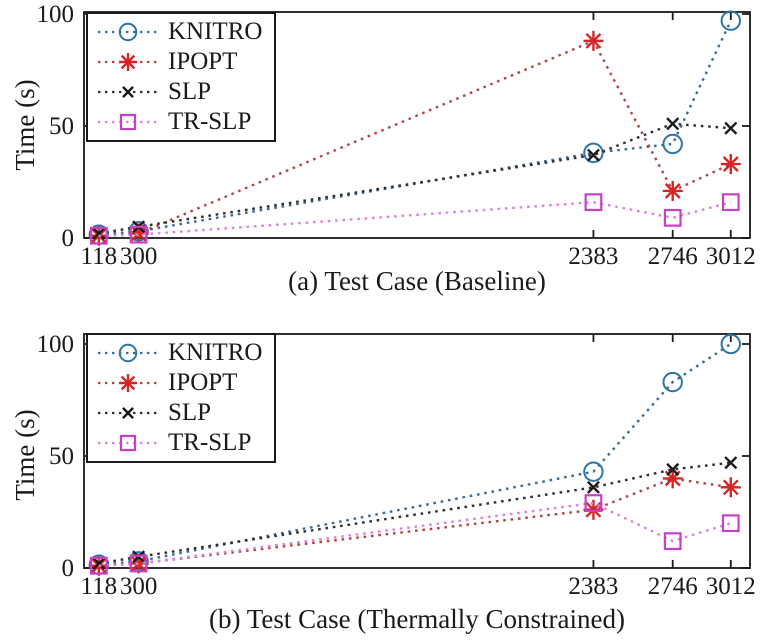 The width and height of the screenshot is (765, 641). What do you see at coordinates (673, 256) in the screenshot?
I see `x-tick-label: 2746` at bounding box center [673, 256].